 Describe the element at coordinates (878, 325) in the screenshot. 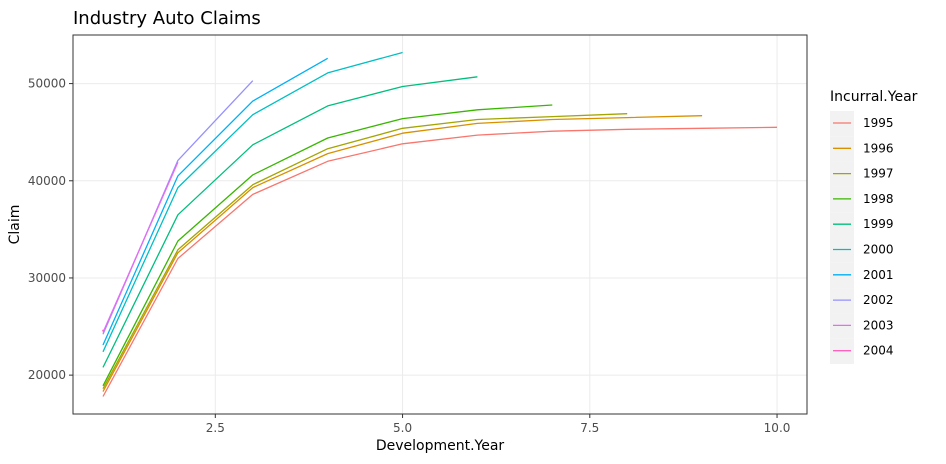

I see `legend-label-2003: 2003` at that location.